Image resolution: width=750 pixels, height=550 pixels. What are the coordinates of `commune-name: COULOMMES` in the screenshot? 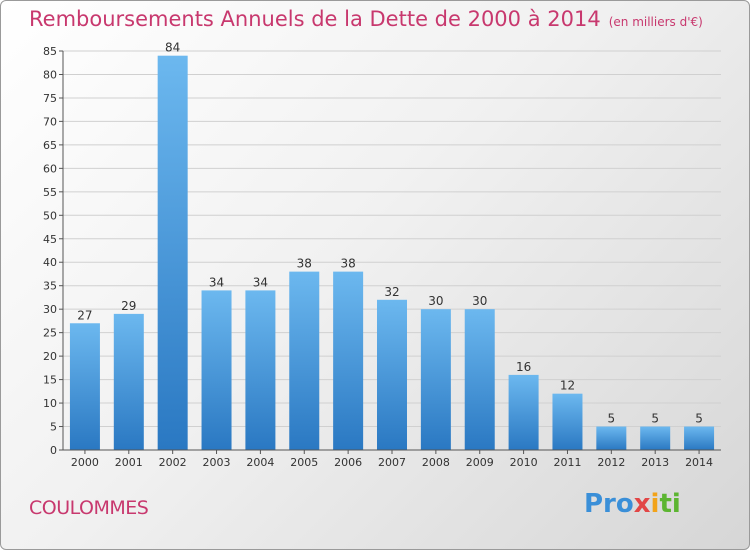 It's located at (89, 508).